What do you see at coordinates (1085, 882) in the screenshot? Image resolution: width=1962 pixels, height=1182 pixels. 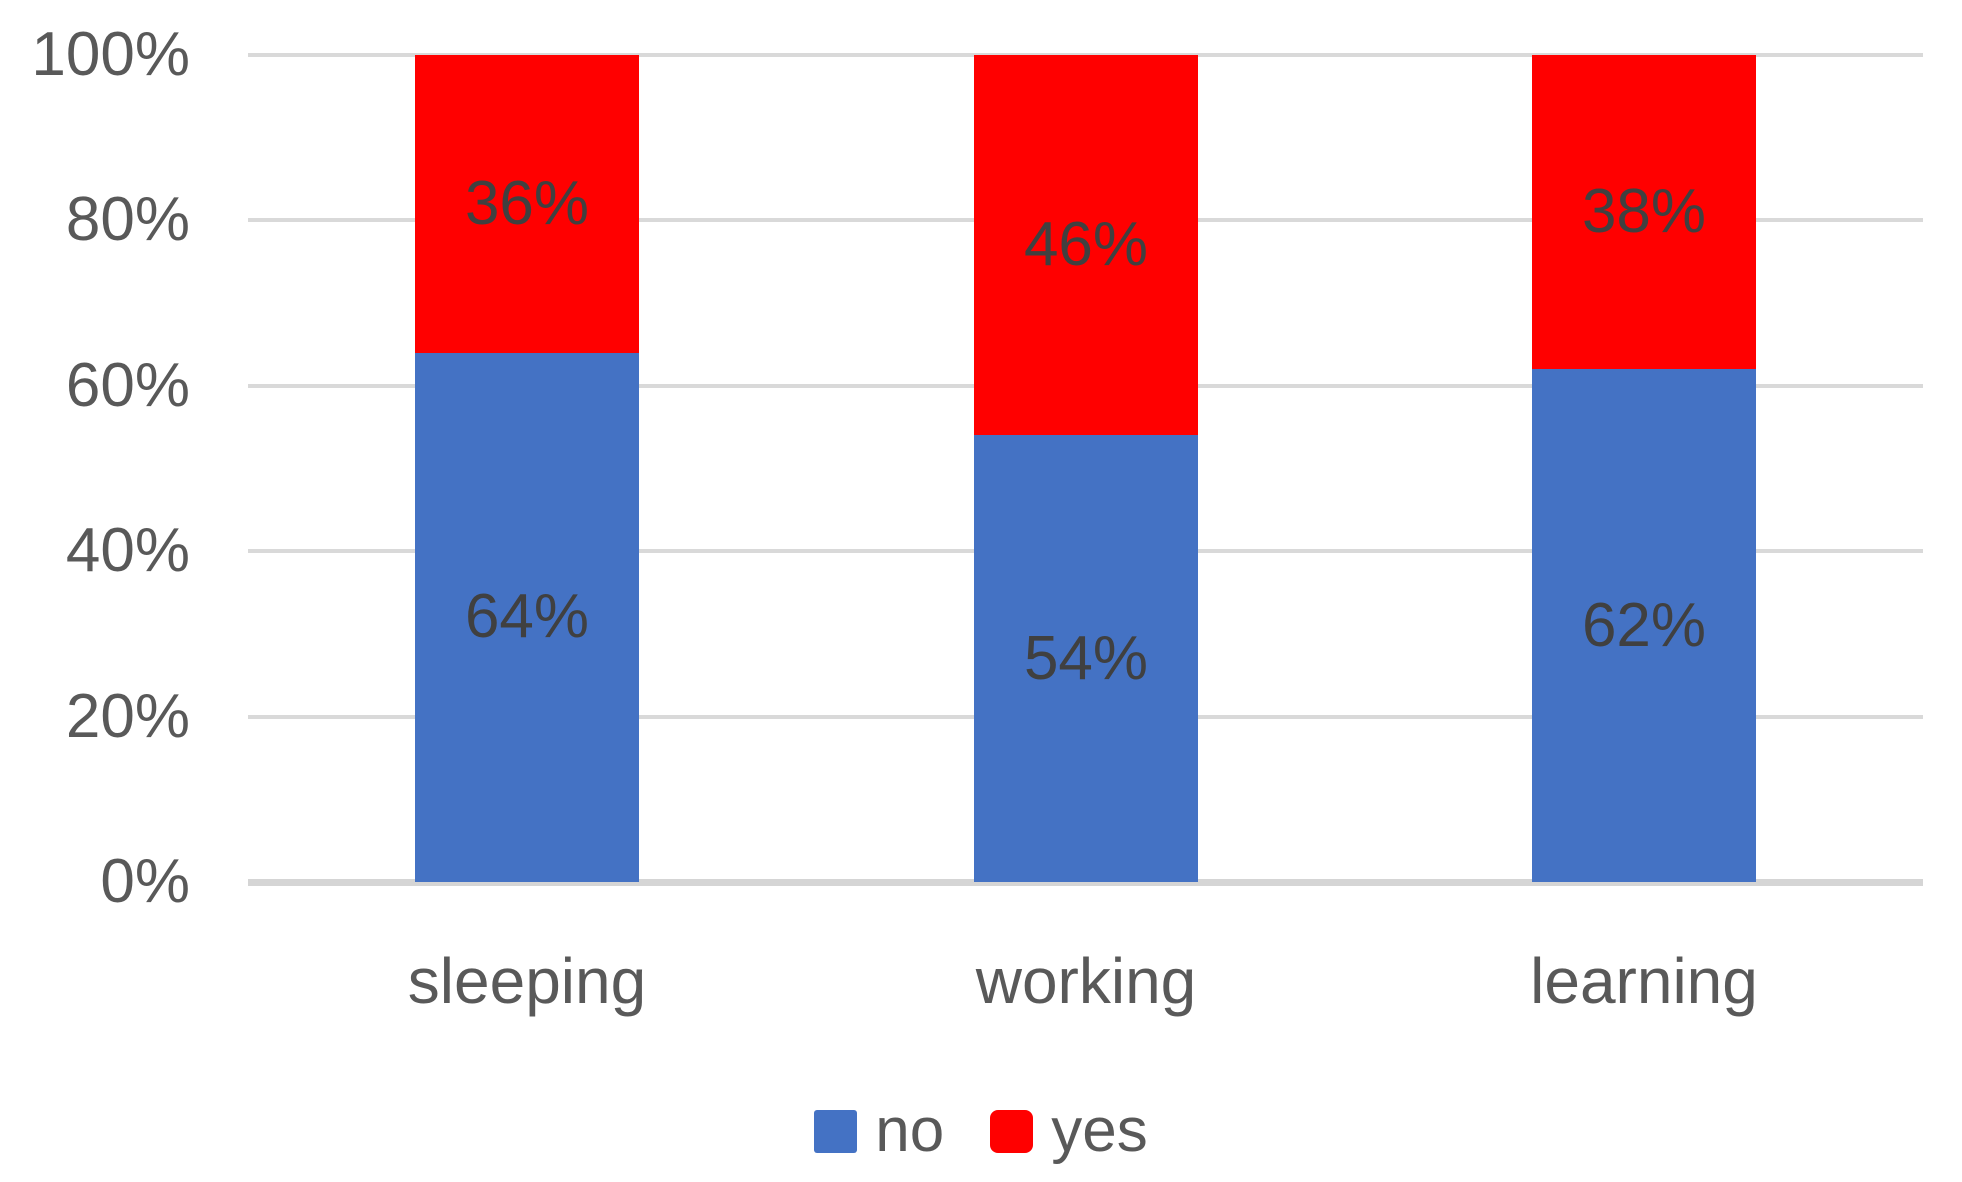 I see `x-axis-line` at bounding box center [1085, 882].